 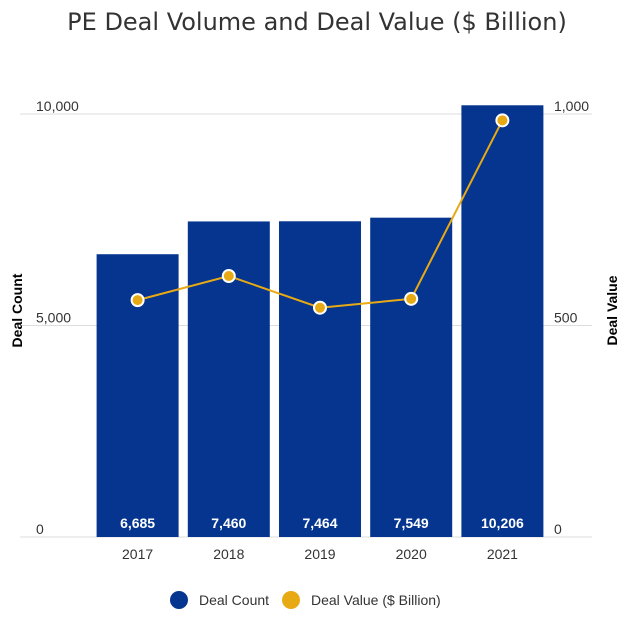 What do you see at coordinates (17, 310) in the screenshot?
I see `y-axis-title: Deal Count` at bounding box center [17, 310].